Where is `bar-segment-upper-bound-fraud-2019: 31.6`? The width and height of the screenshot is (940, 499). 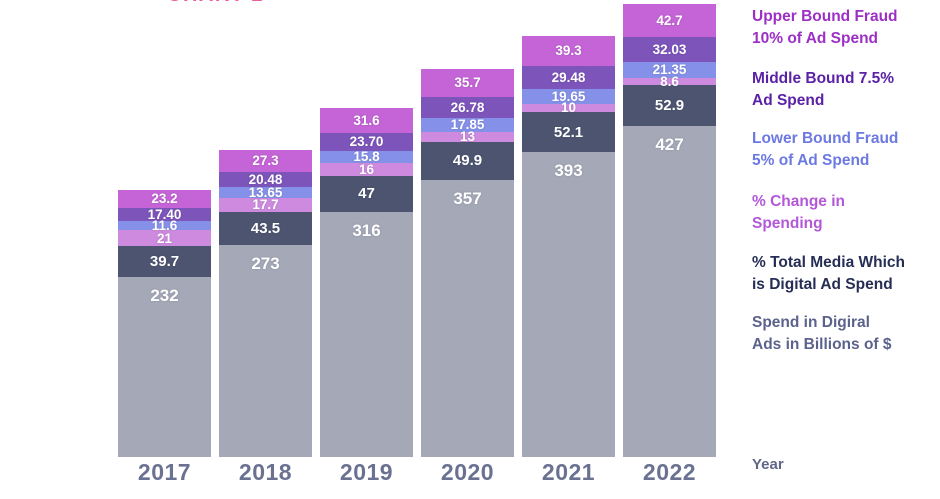 bar-segment-upper-bound-fraud-2019: 31.6 is located at coordinates (366, 120).